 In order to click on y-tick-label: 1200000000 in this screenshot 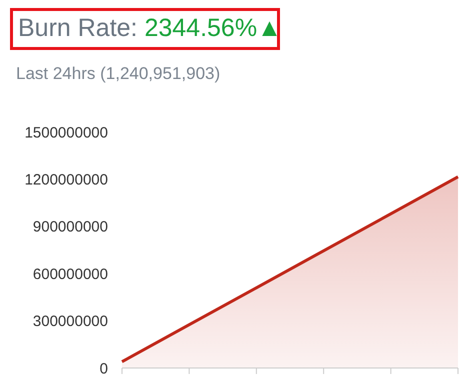, I will do `click(66, 180)`.